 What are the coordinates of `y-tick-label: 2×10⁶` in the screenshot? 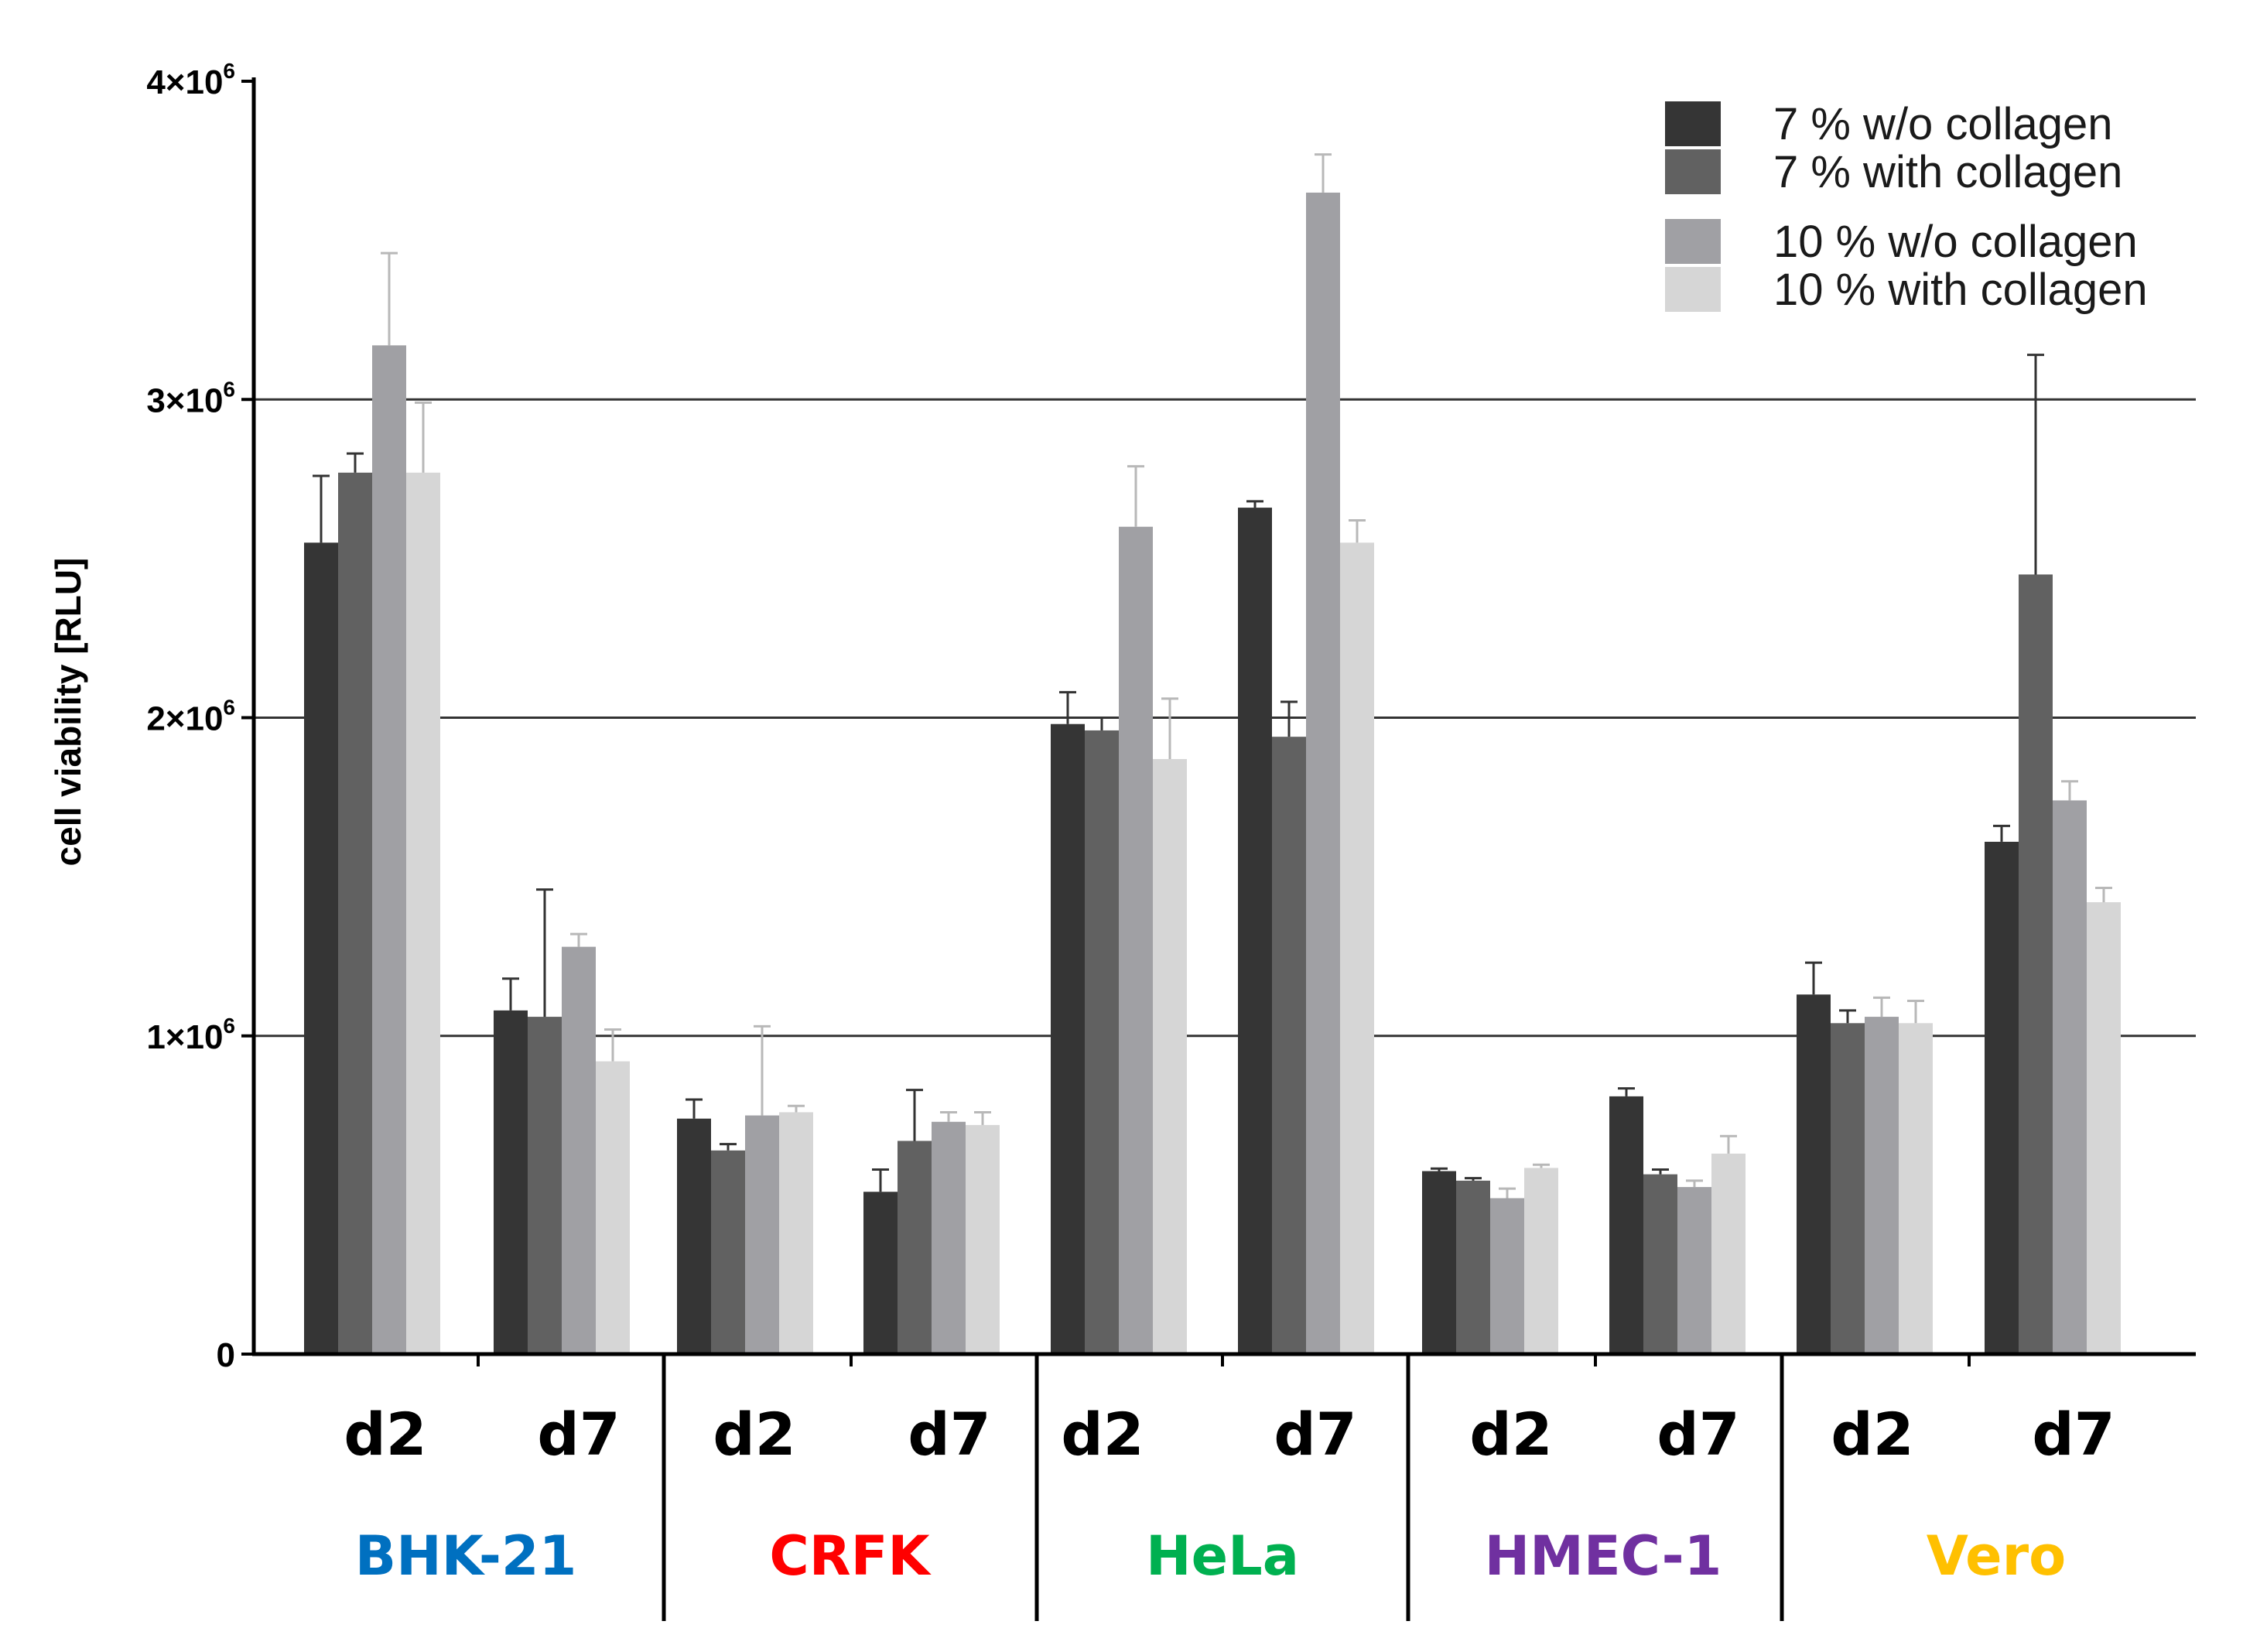 It's located at (190, 717).